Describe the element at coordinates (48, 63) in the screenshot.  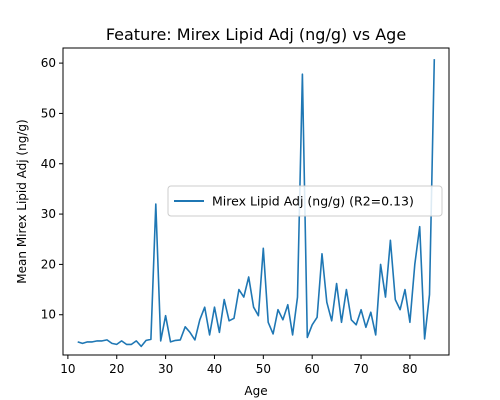
I see `y-tick-label: 60` at that location.